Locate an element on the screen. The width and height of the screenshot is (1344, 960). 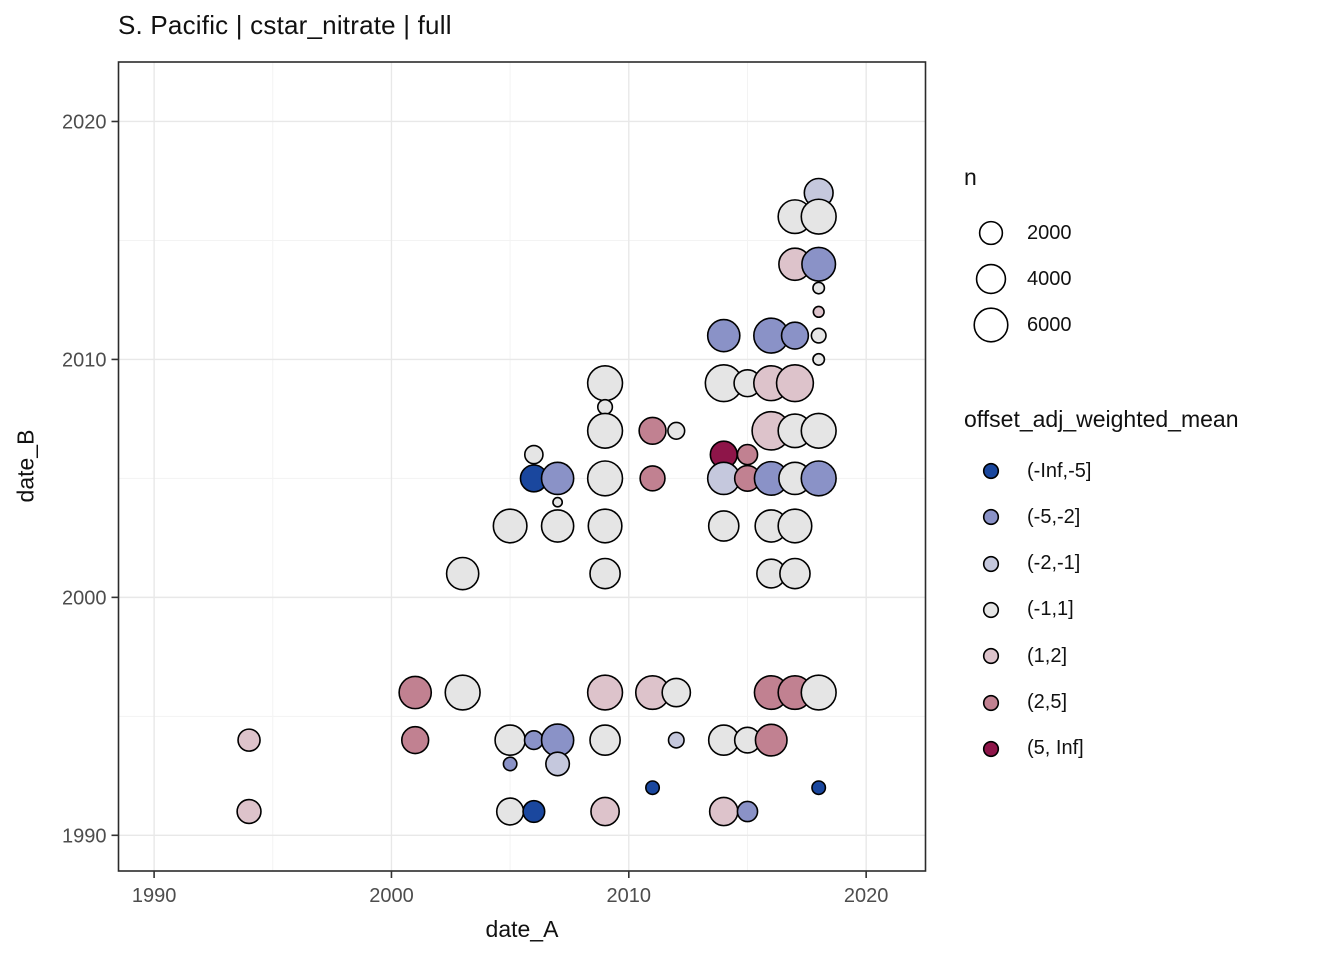
color-legend-label: (2,5] is located at coordinates (1047, 702).